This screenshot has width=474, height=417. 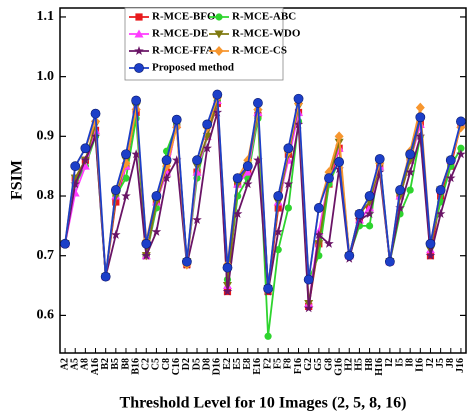 I want to click on legend-label: R-MCE-DE, so click(x=180, y=34).